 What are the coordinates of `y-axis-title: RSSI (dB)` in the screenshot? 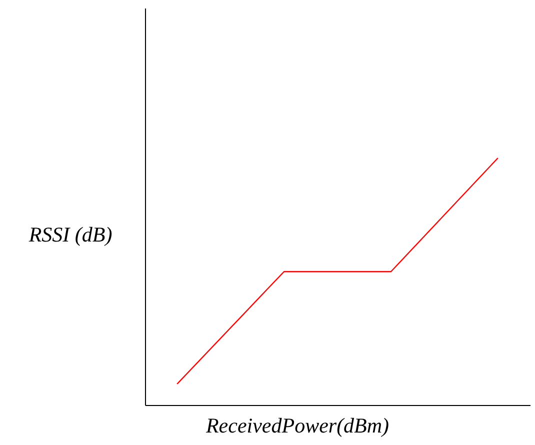 It's located at (70, 234).